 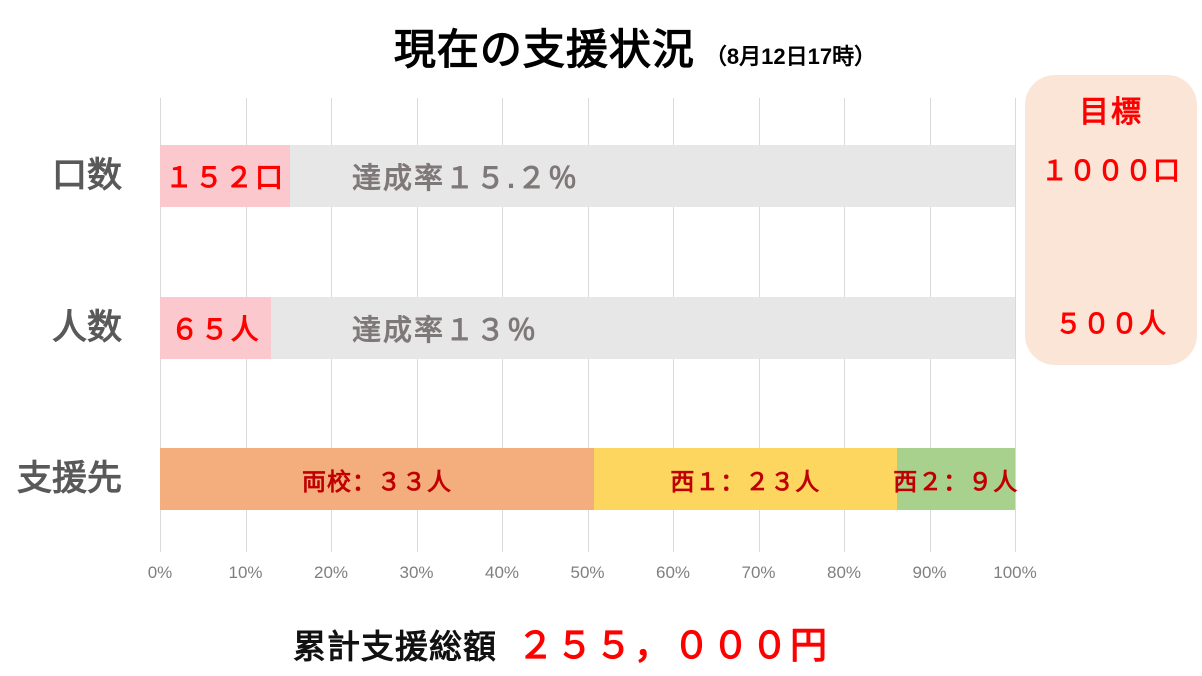 What do you see at coordinates (544, 49) in the screenshot?
I see `chart-title-main: 現在の支援状況` at bounding box center [544, 49].